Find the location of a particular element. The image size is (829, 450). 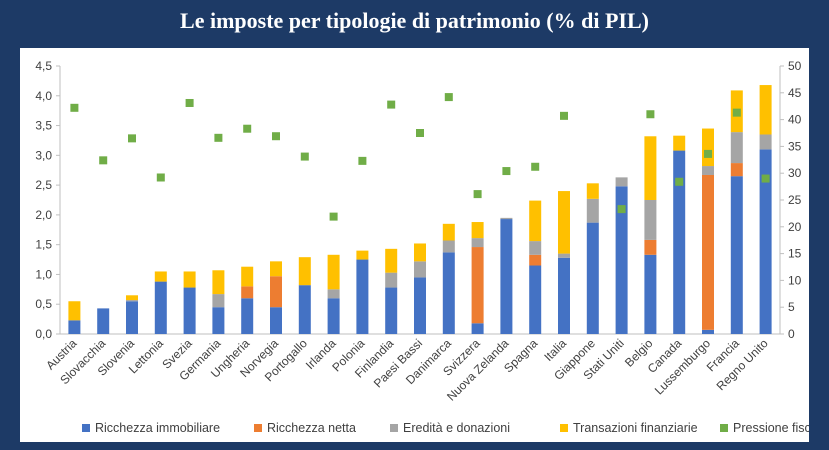

legend-label: Ricchezza netta is located at coordinates (311, 428).